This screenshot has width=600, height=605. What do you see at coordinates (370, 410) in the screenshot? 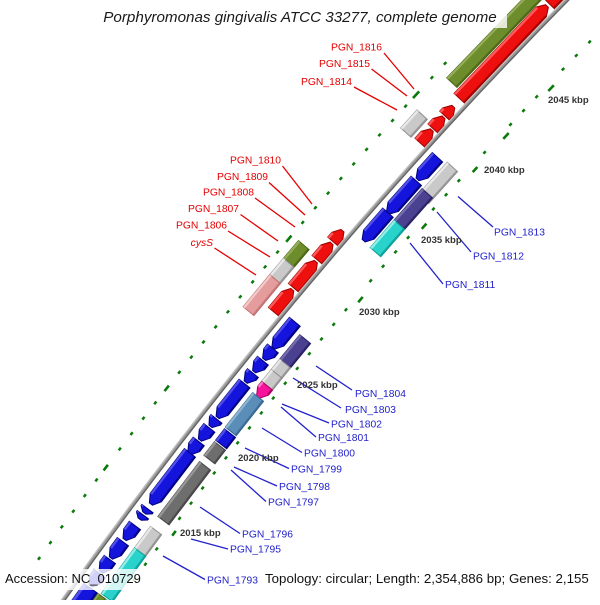
I see `svg-text: PGN_1803` at bounding box center [370, 410].